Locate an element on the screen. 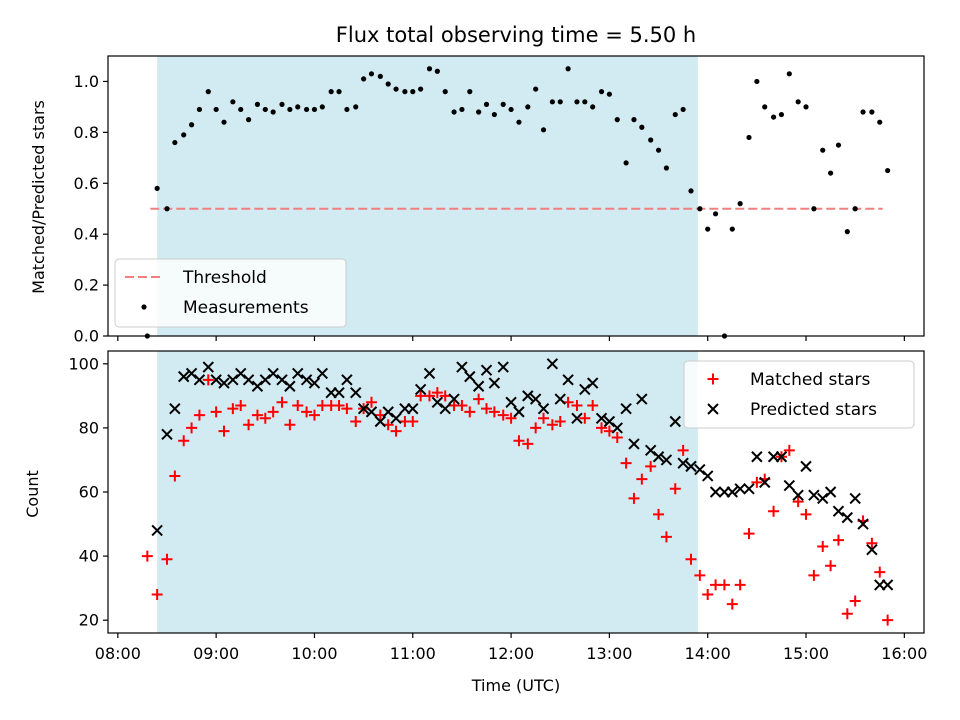 The height and width of the screenshot is (720, 960). legend-box is located at coordinates (230, 293).